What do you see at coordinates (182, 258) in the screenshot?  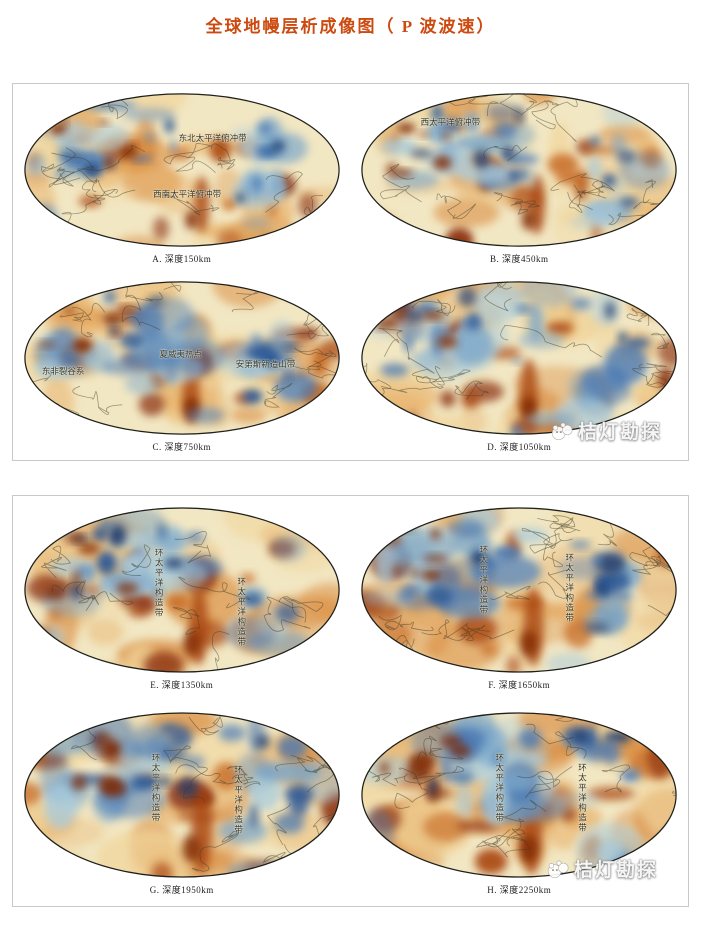 I see `map-caption-a: A. 深度150km` at bounding box center [182, 258].